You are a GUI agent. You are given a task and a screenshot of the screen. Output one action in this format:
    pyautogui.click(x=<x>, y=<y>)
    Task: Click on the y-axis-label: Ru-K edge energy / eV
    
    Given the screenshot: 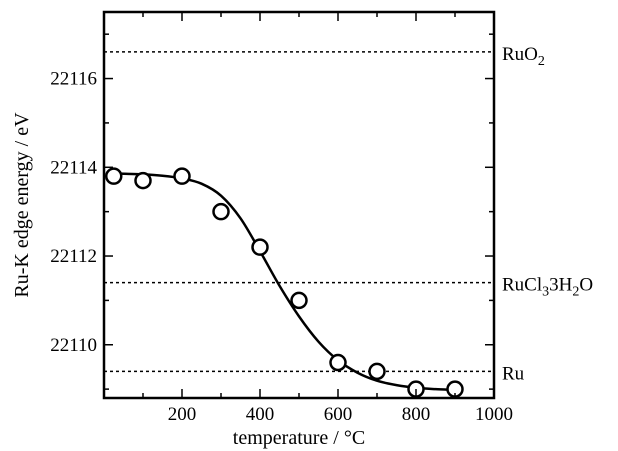 What is the action you would take?
    pyautogui.click(x=22, y=205)
    